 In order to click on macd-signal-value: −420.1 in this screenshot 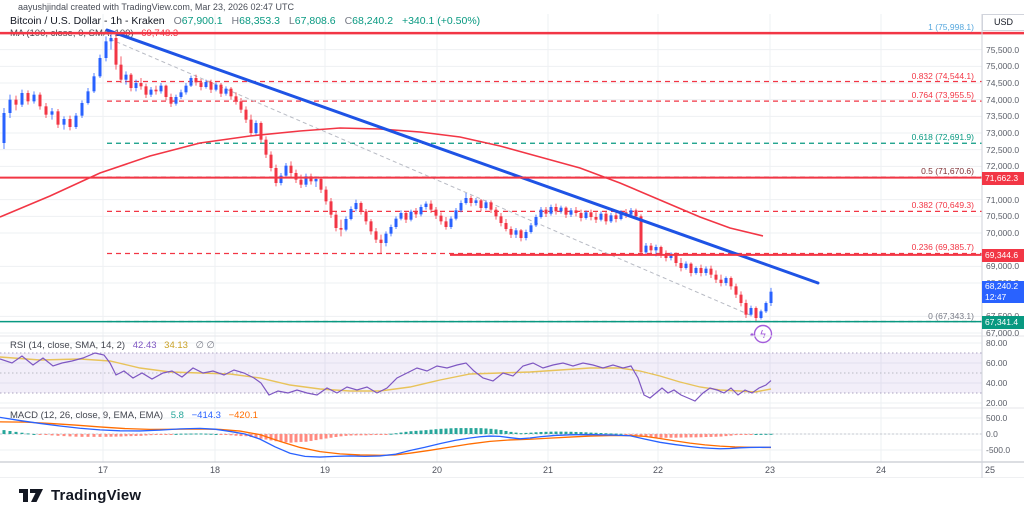, I will do `click(243, 415)`.